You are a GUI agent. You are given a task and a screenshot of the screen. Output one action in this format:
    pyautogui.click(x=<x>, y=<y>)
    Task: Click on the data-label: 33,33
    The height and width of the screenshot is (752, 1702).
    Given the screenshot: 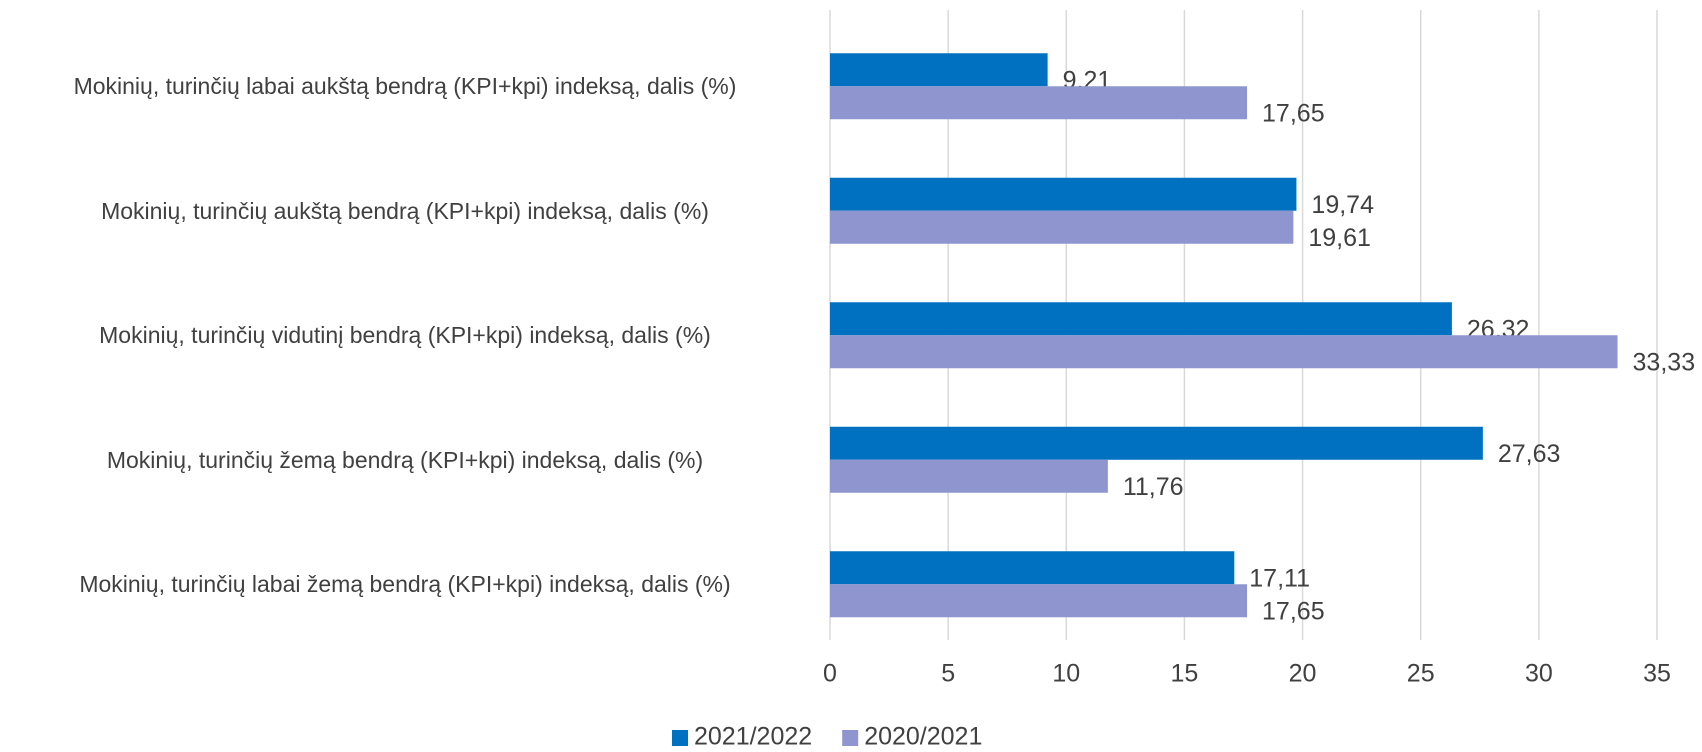 What is the action you would take?
    pyautogui.click(x=1664, y=362)
    